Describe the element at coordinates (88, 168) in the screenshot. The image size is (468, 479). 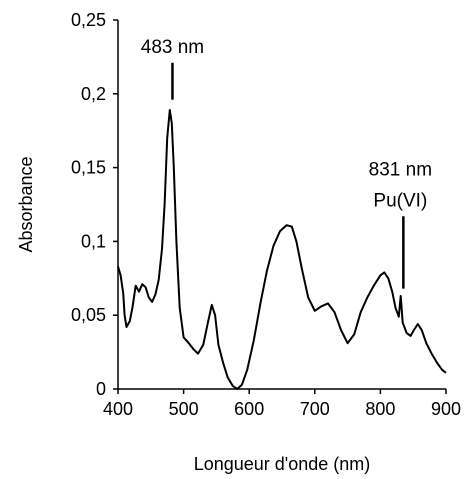
I see `y-tick-label: 0,15` at that location.